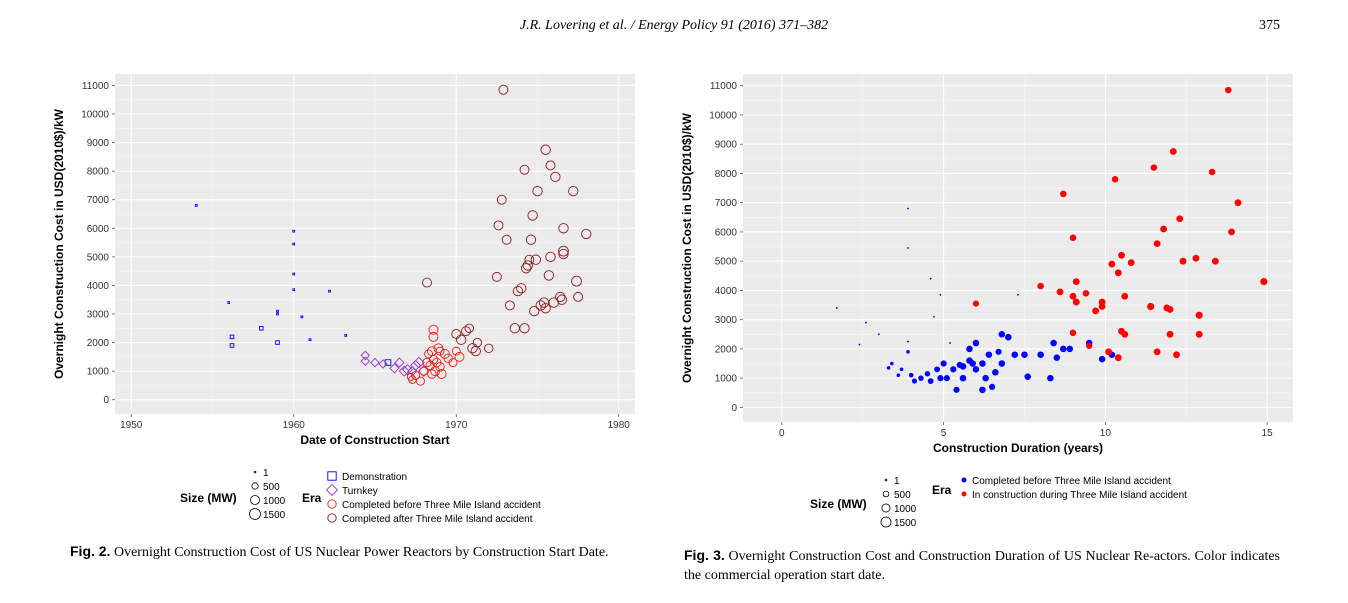  I want to click on y-tick-label: 10000, so click(723, 115).